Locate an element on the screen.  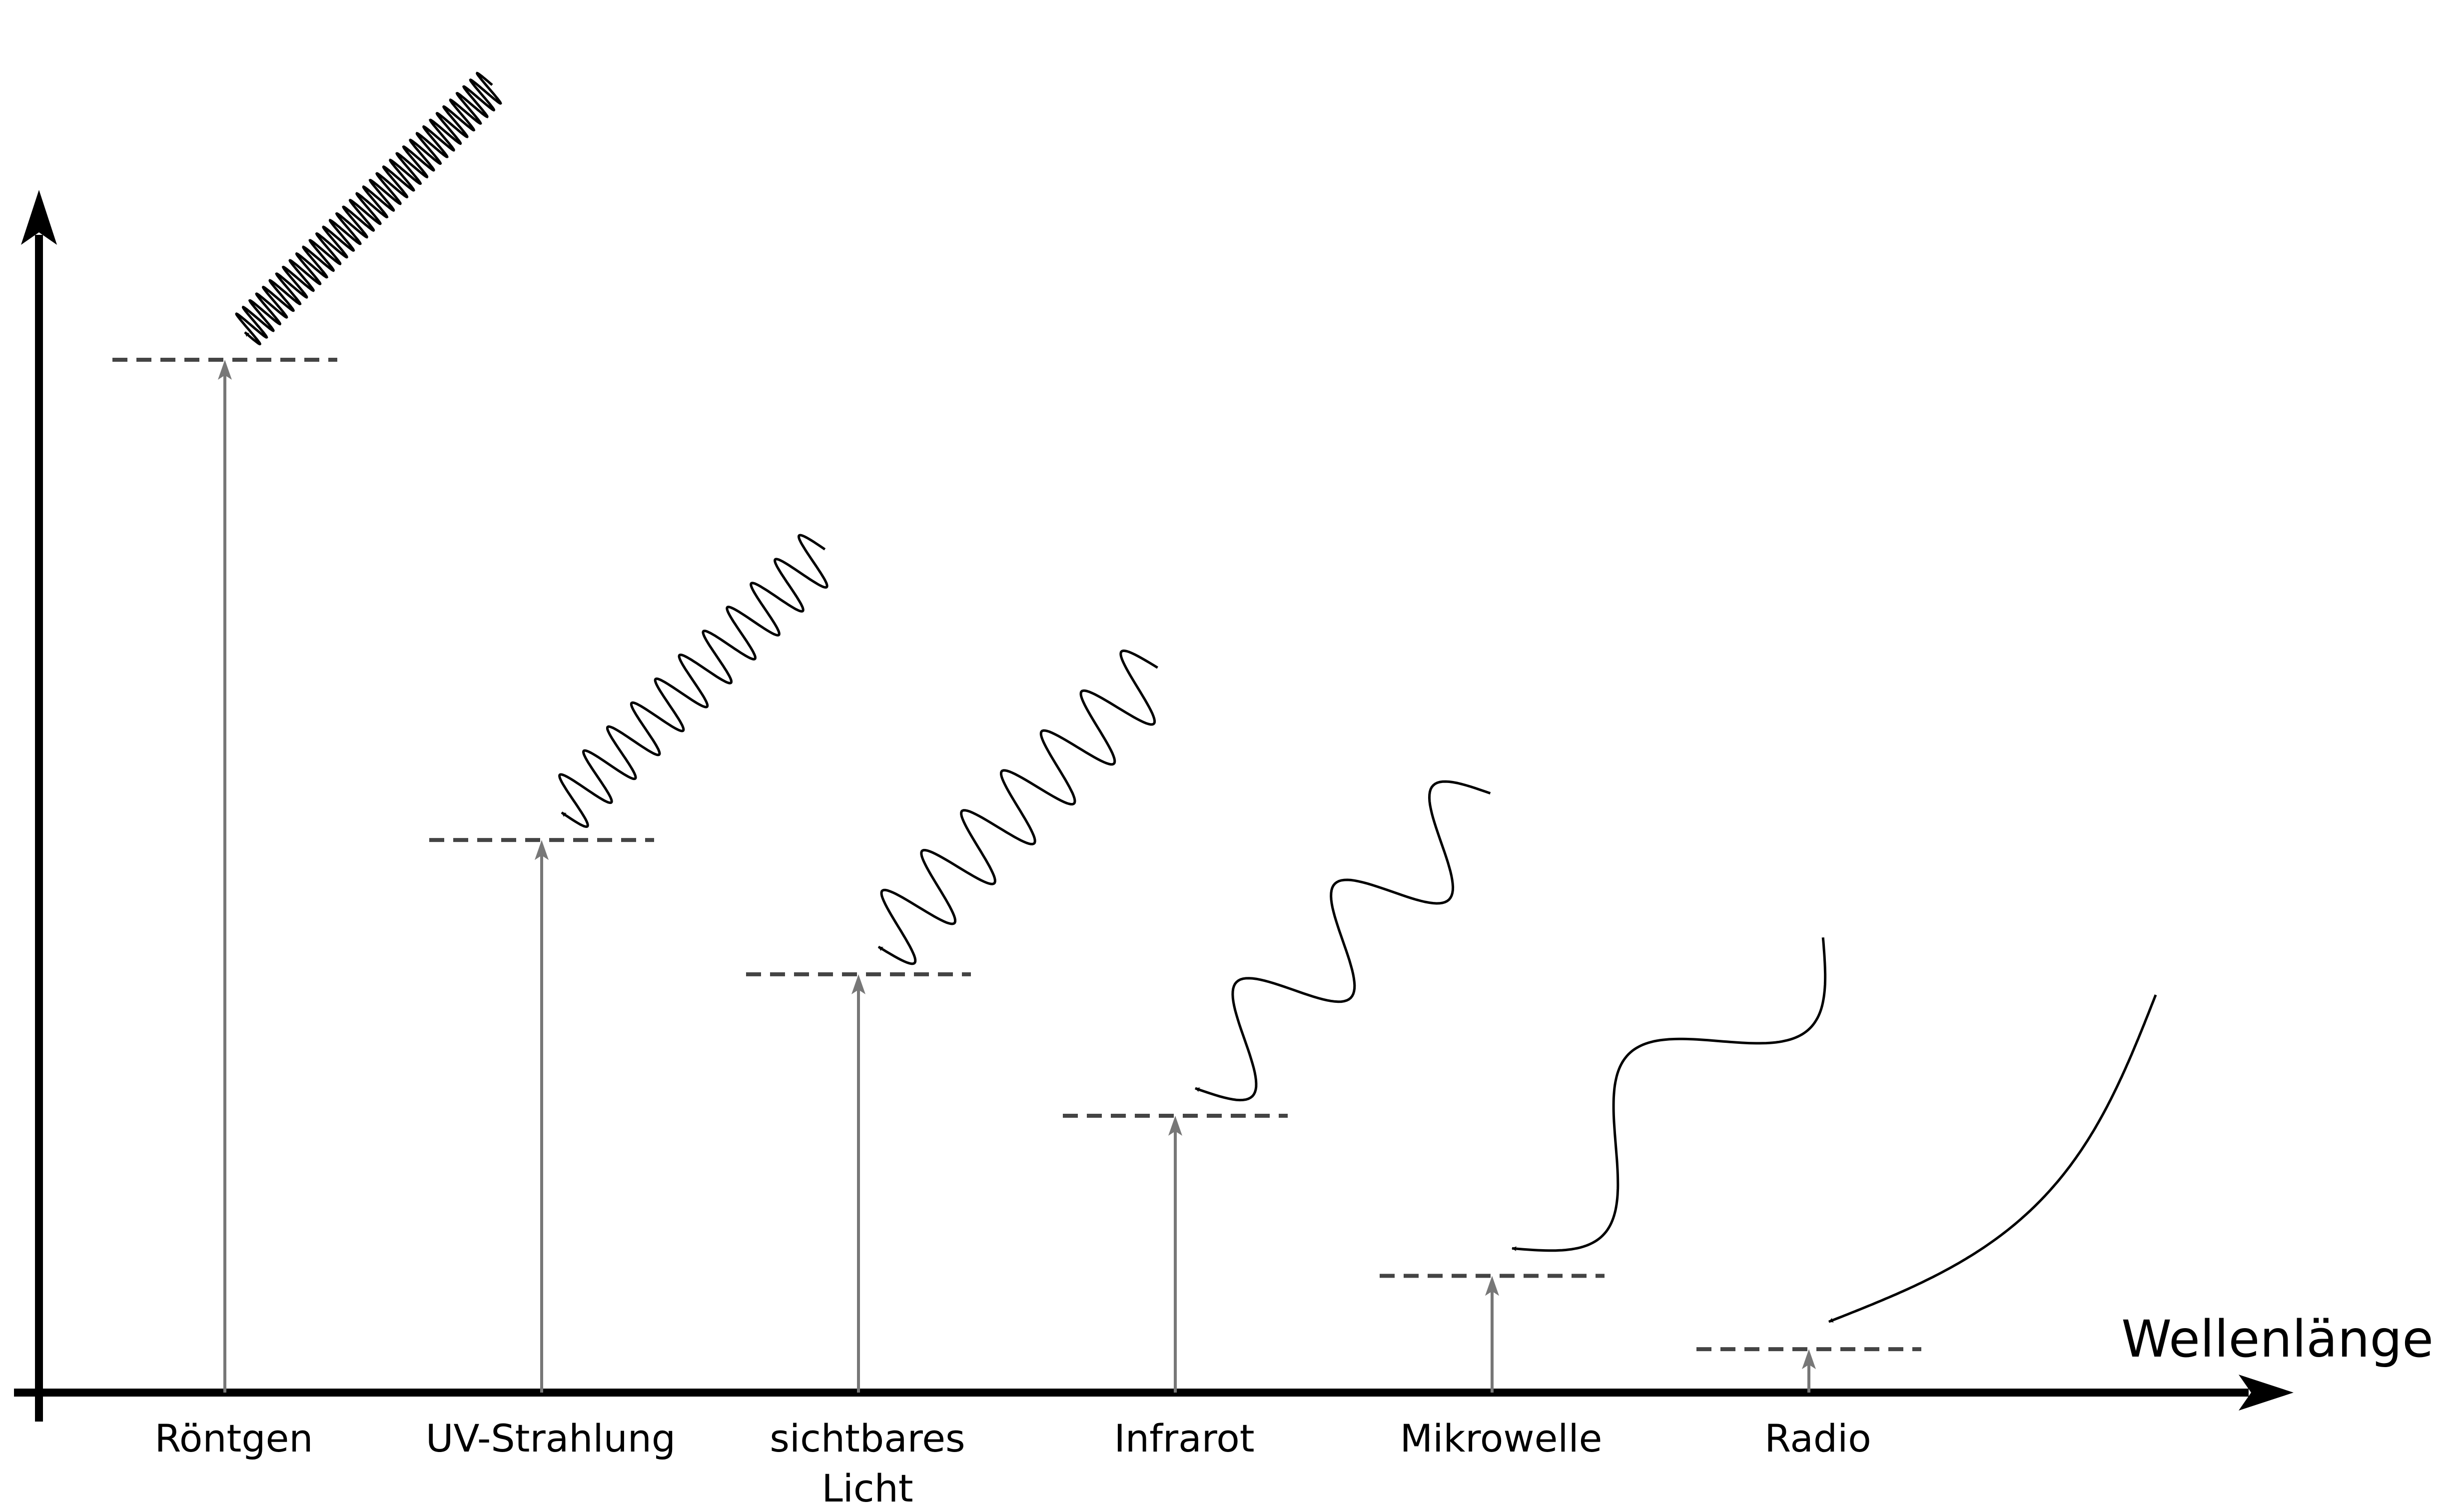
band-r-ntgen: Röntgen is located at coordinates (307, 766).